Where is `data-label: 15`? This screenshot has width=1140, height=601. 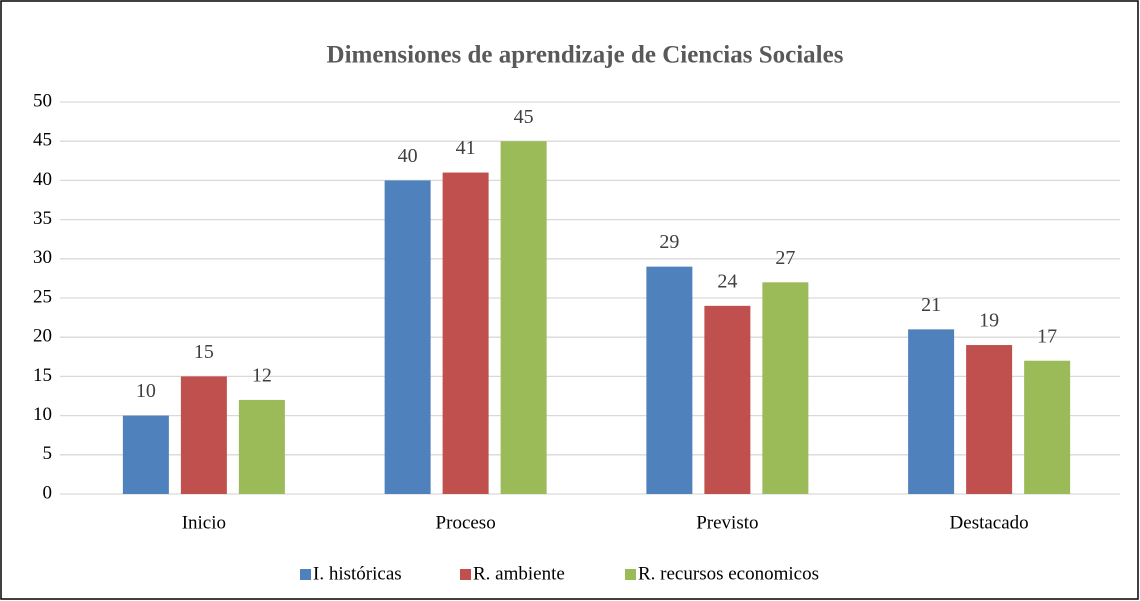 data-label: 15 is located at coordinates (204, 352).